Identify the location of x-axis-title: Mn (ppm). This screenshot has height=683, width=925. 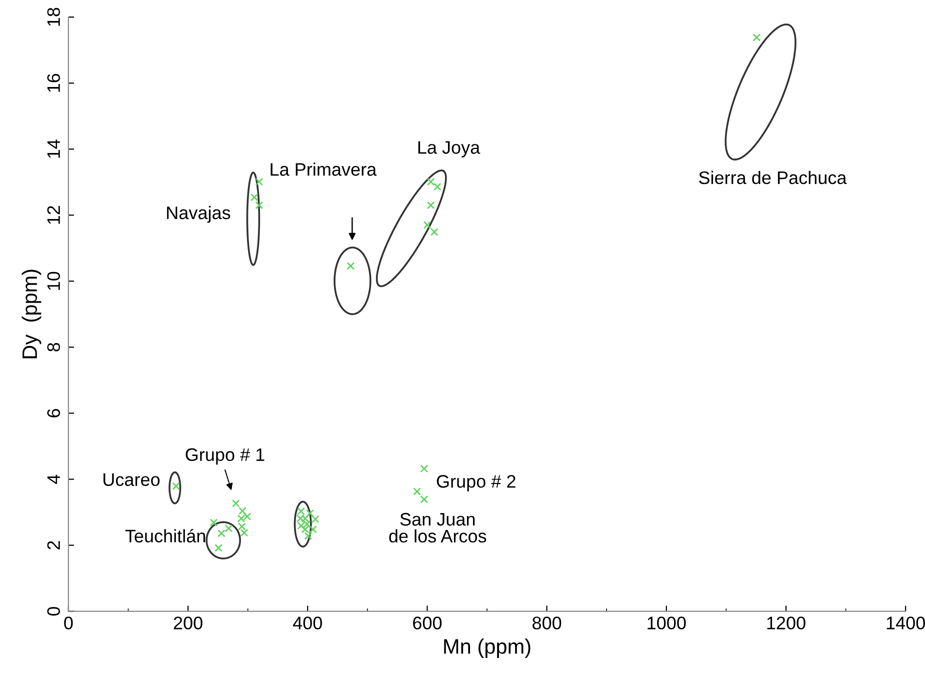
(487, 648).